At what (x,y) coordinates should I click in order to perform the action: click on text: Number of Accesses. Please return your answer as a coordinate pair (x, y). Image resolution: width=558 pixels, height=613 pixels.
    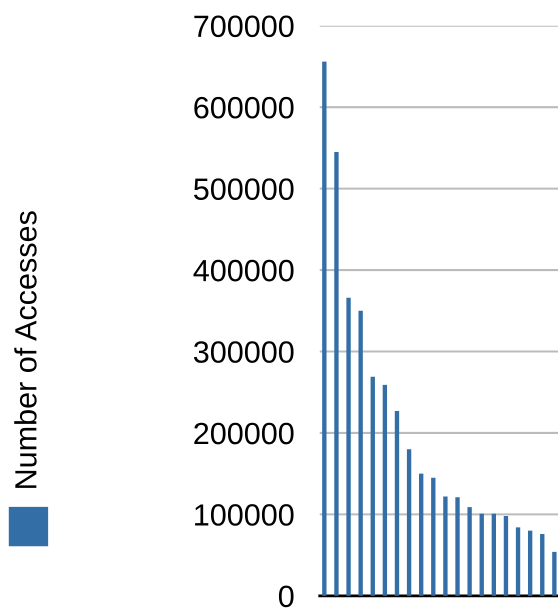
    Looking at the image, I should click on (25, 349).